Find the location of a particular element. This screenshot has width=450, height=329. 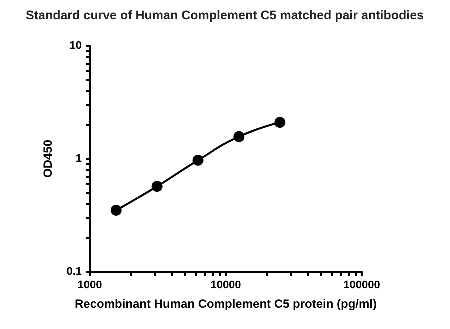

x-tick-label: 1000 is located at coordinates (90, 286).